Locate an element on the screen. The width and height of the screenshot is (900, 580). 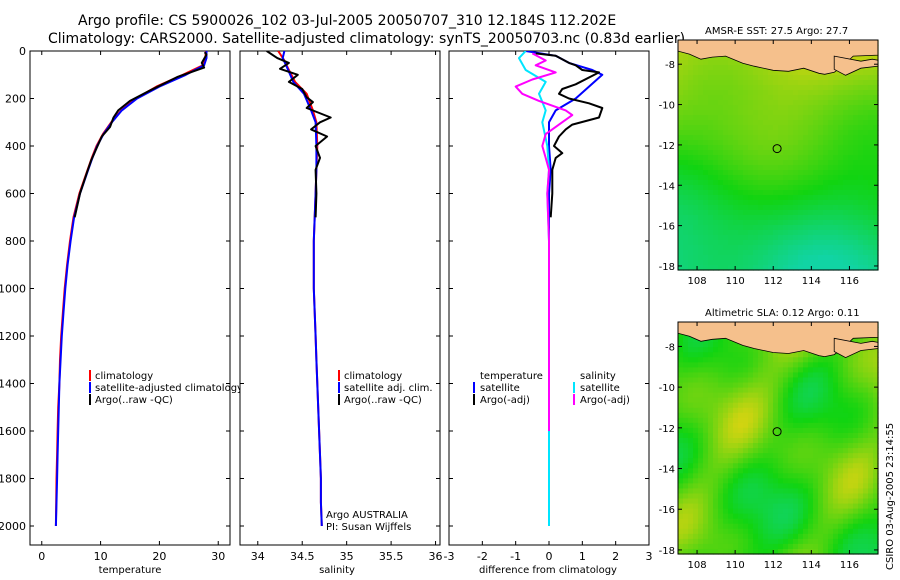
legend-label-sal-argo: Argo(-adj) is located at coordinates (605, 400).